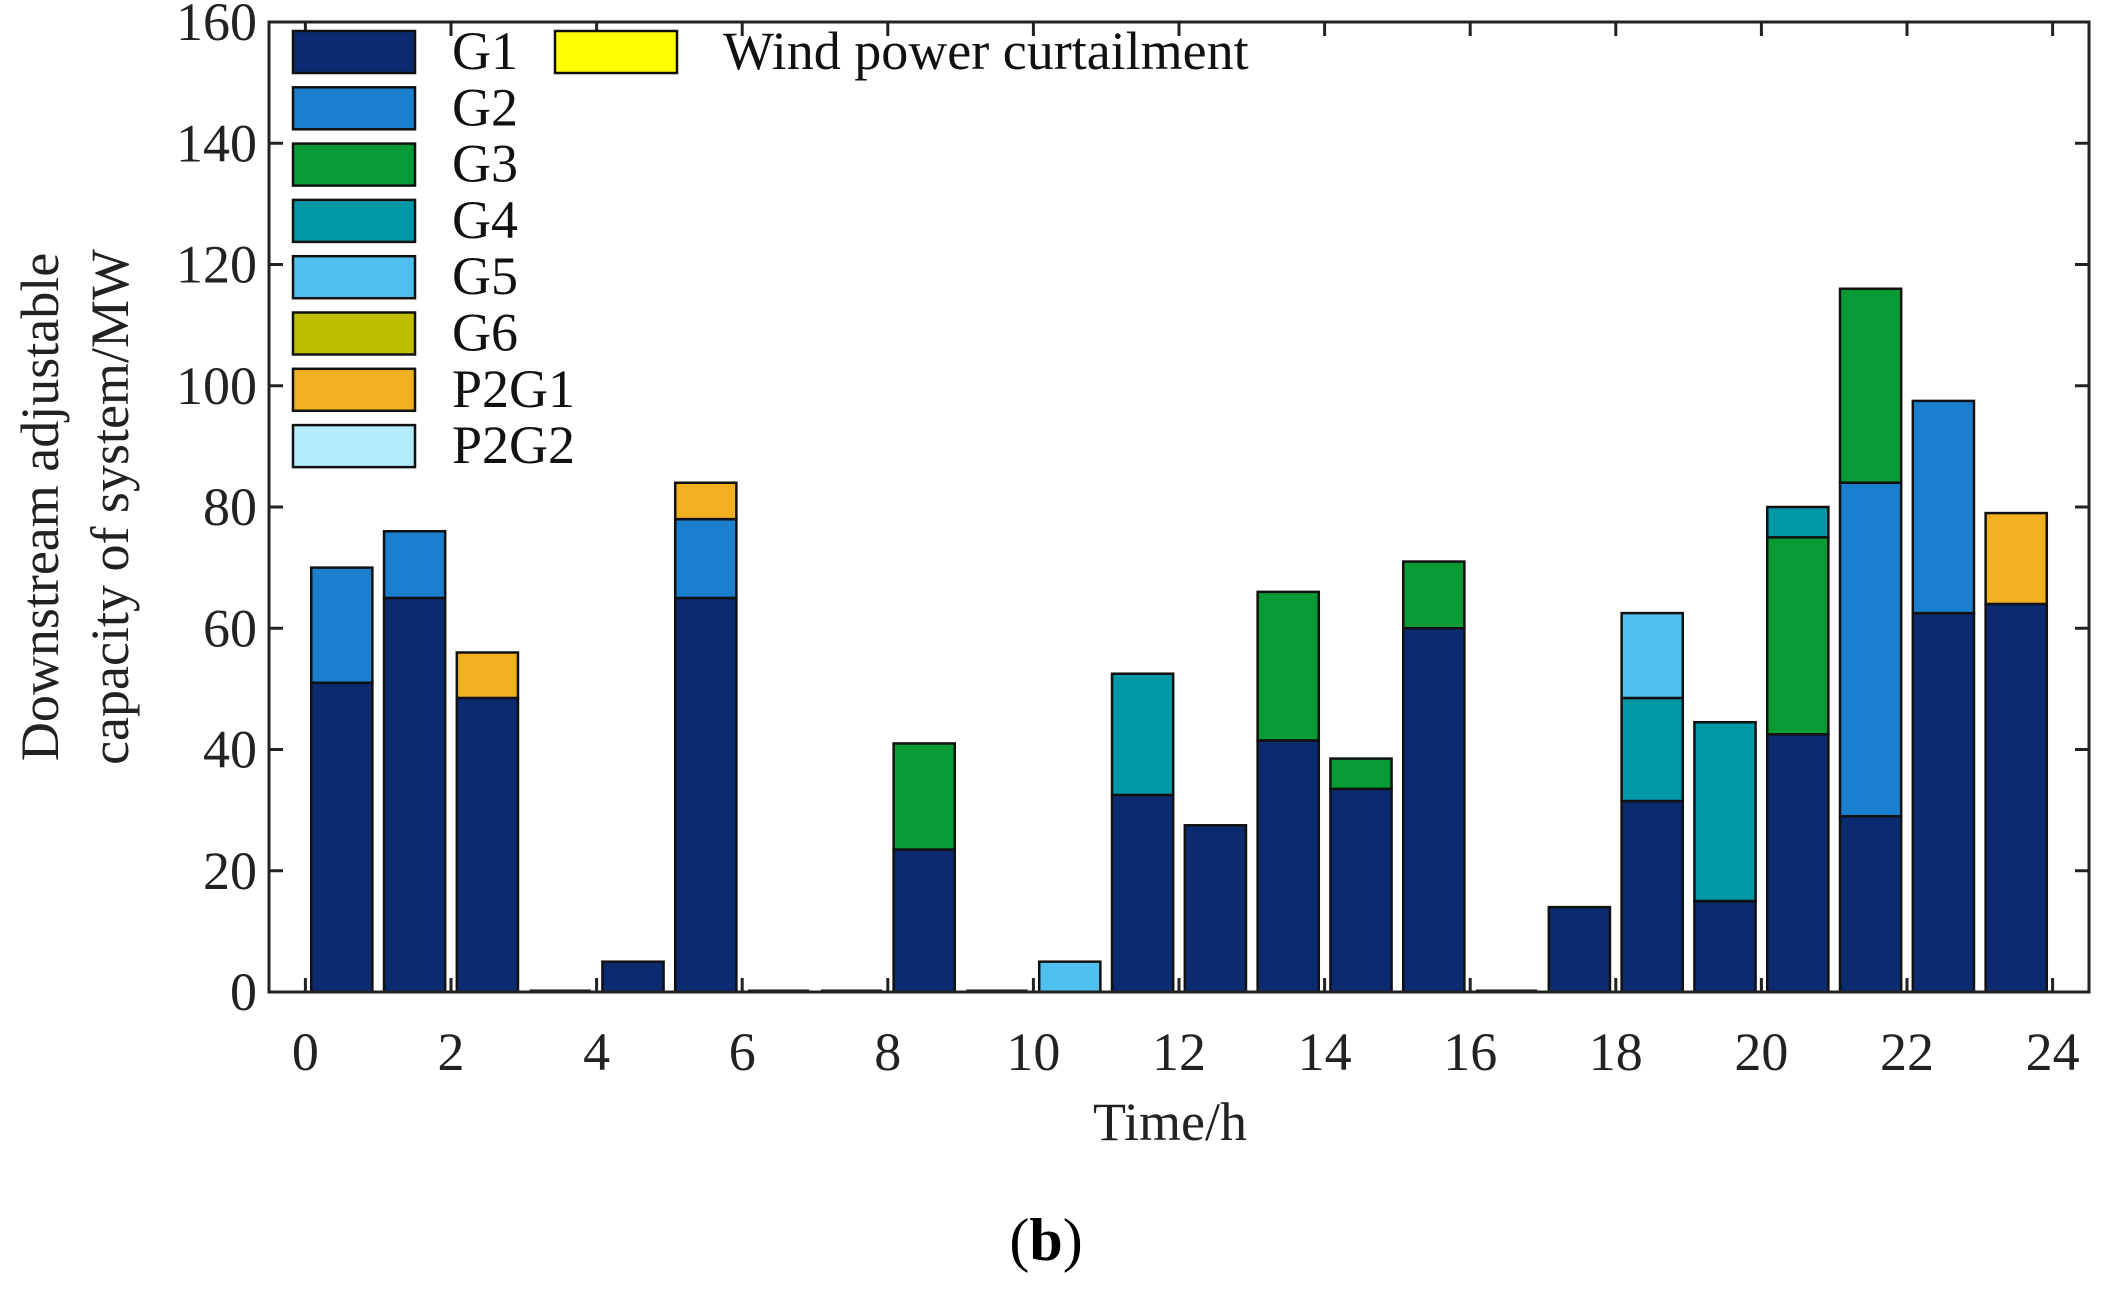  Describe the element at coordinates (1215, 909) in the screenshot. I see `bar-segment-g1-t12` at that location.